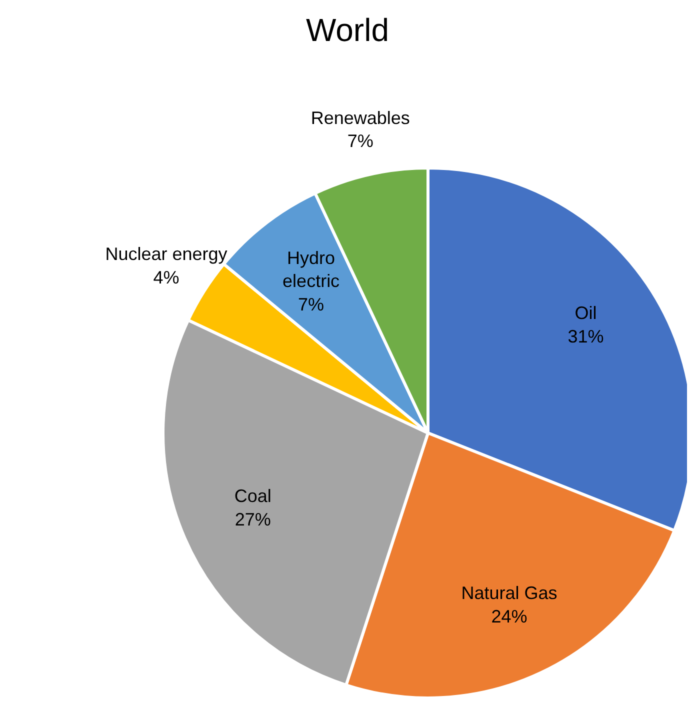 Image resolution: width=695 pixels, height=706 pixels. I want to click on data-label: 27%, so click(252, 519).